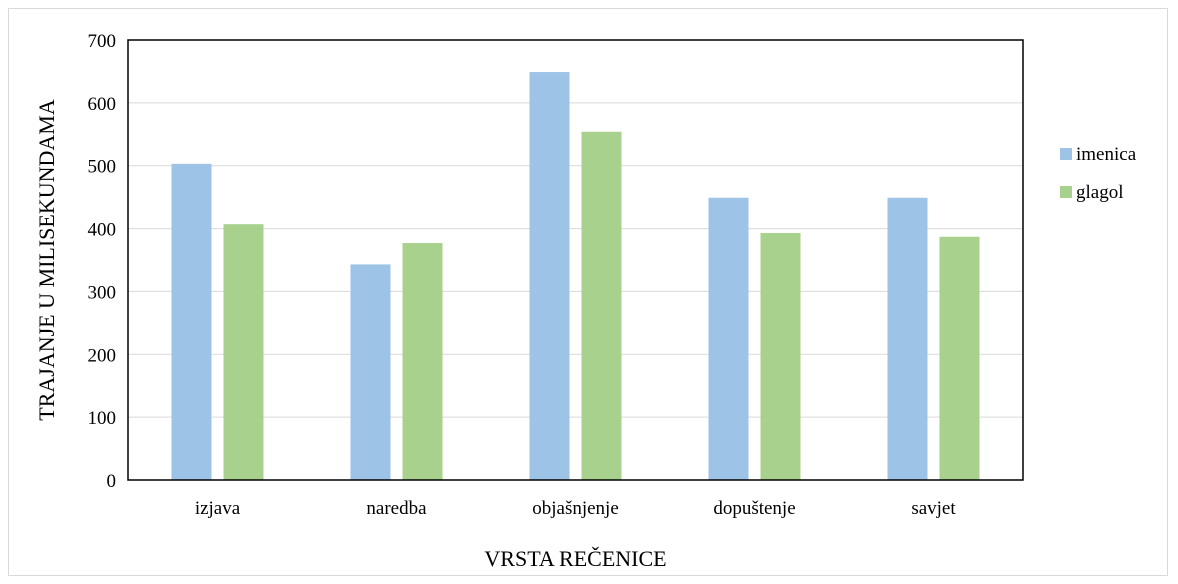 This screenshot has height=584, width=1178. I want to click on x-tick-label: dopuštenje, so click(754, 508).